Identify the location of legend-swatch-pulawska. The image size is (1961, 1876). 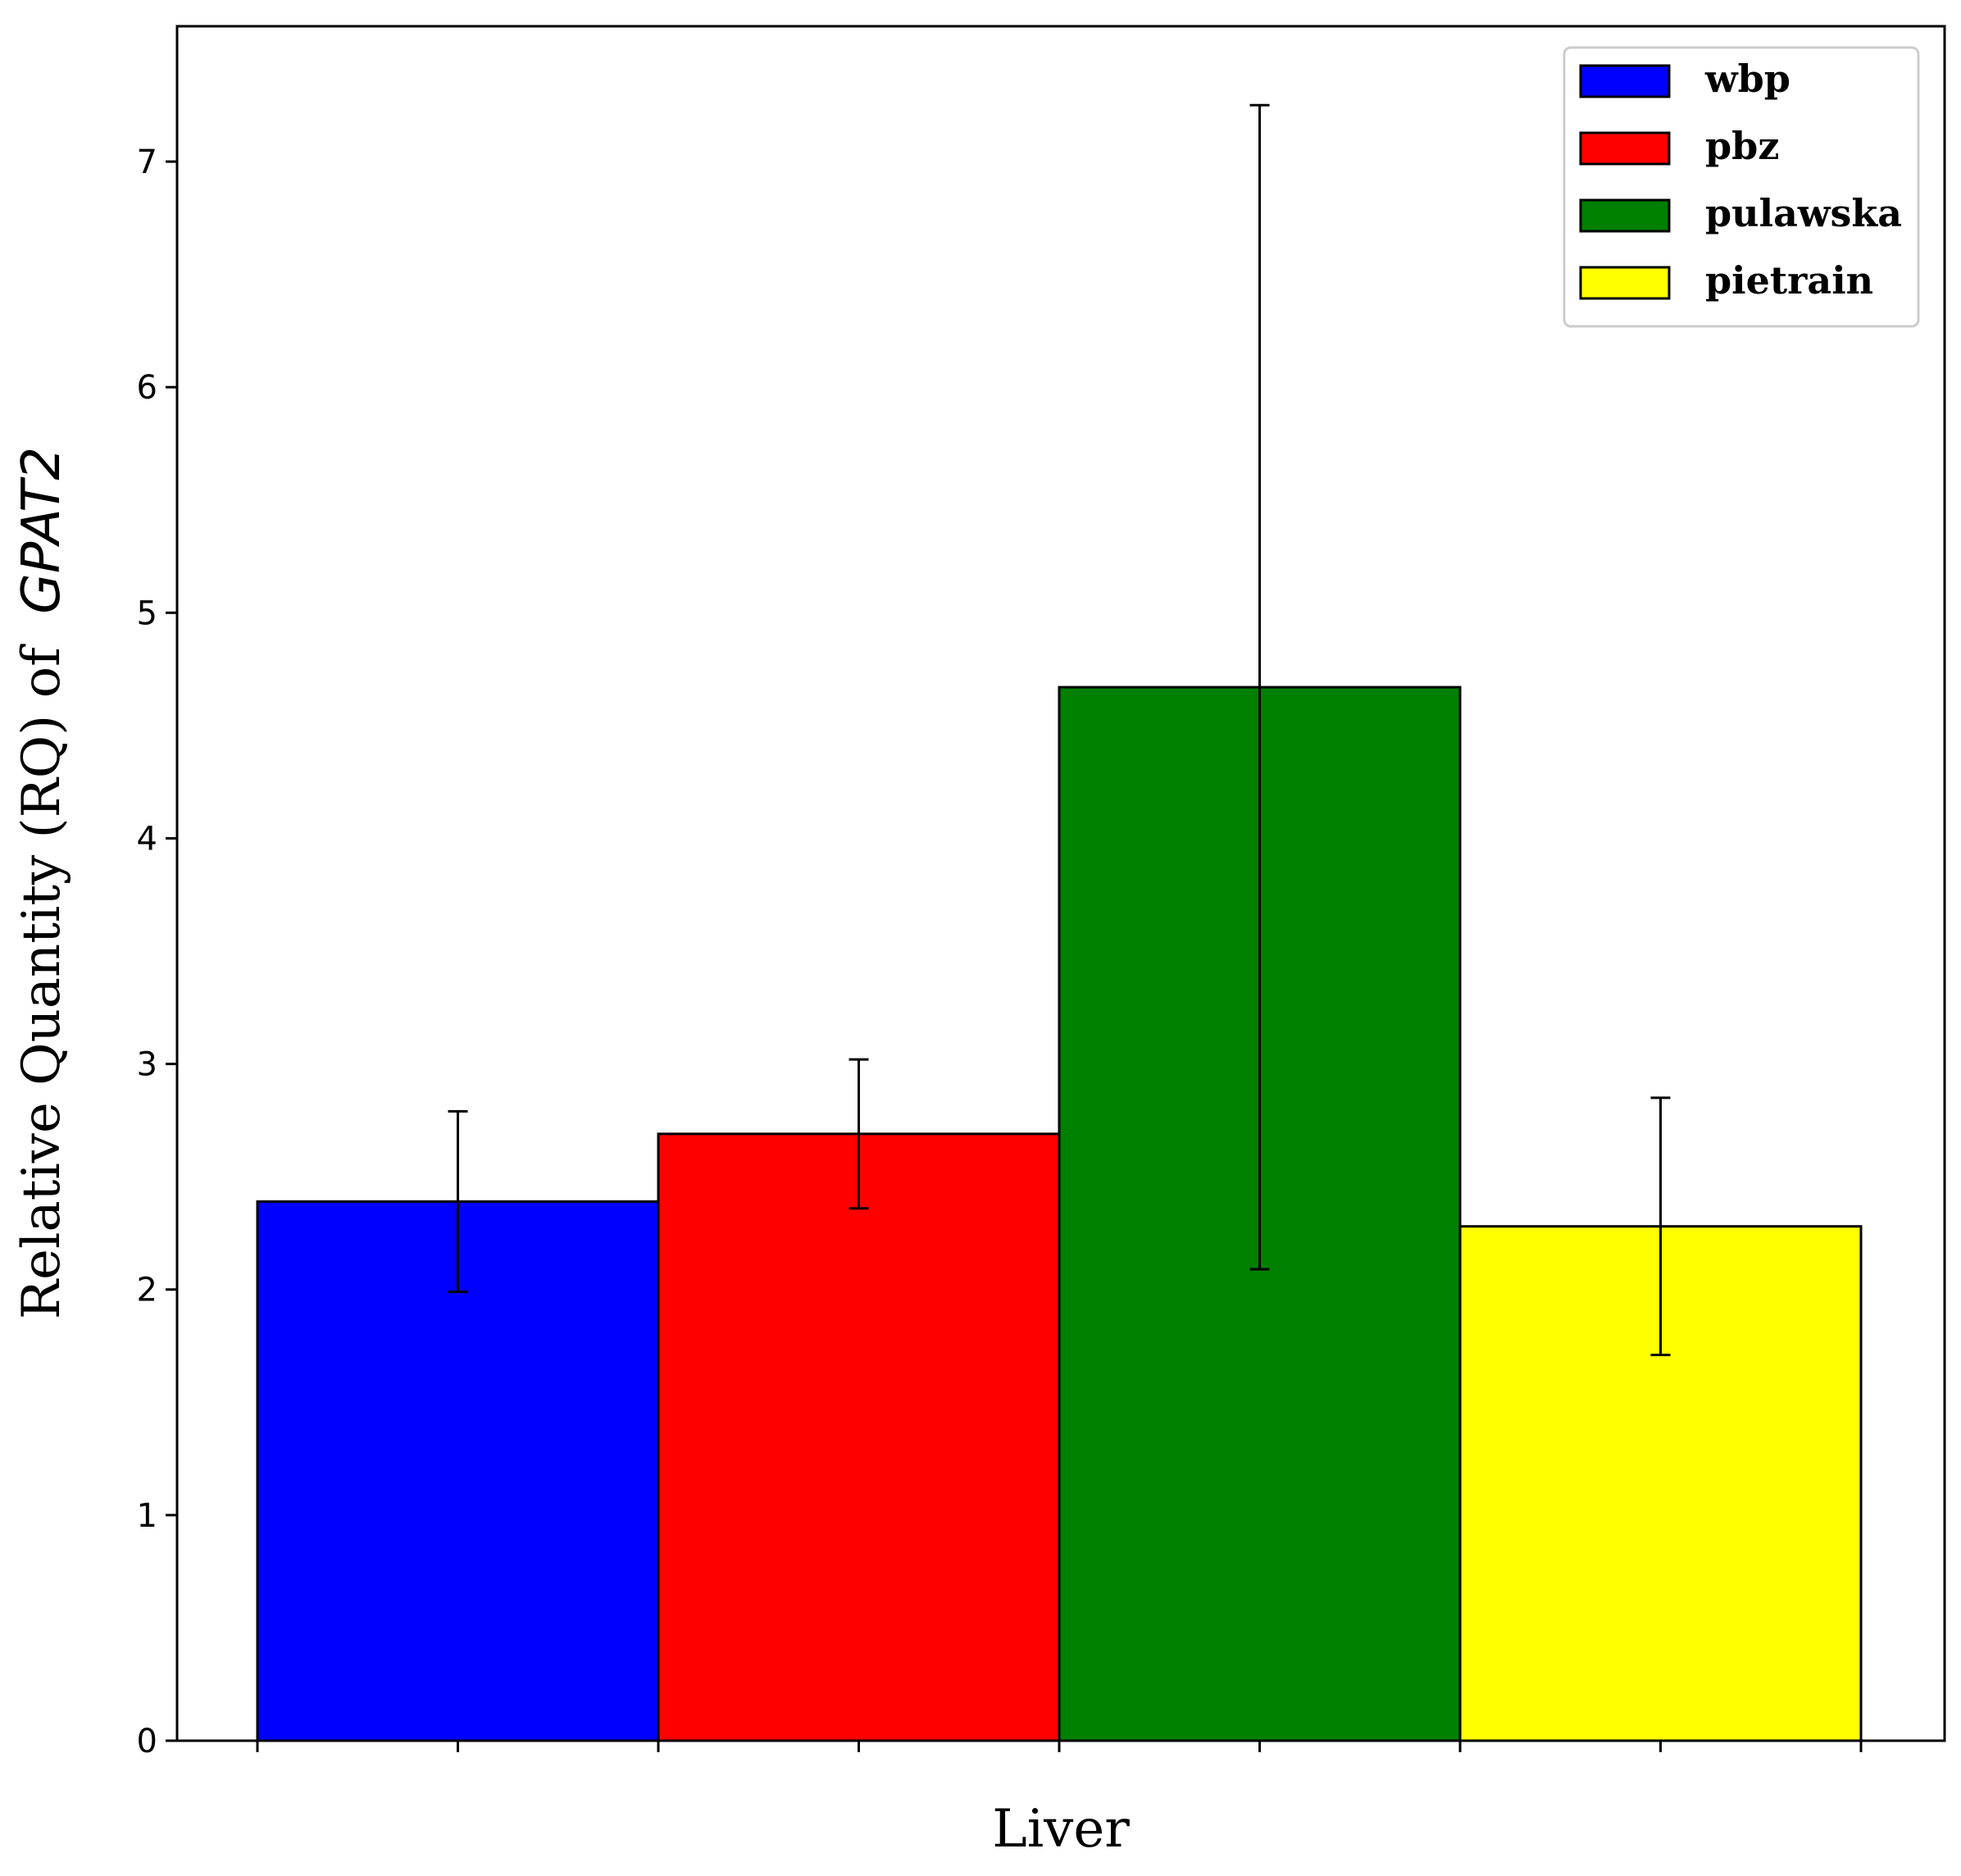
(1625, 215).